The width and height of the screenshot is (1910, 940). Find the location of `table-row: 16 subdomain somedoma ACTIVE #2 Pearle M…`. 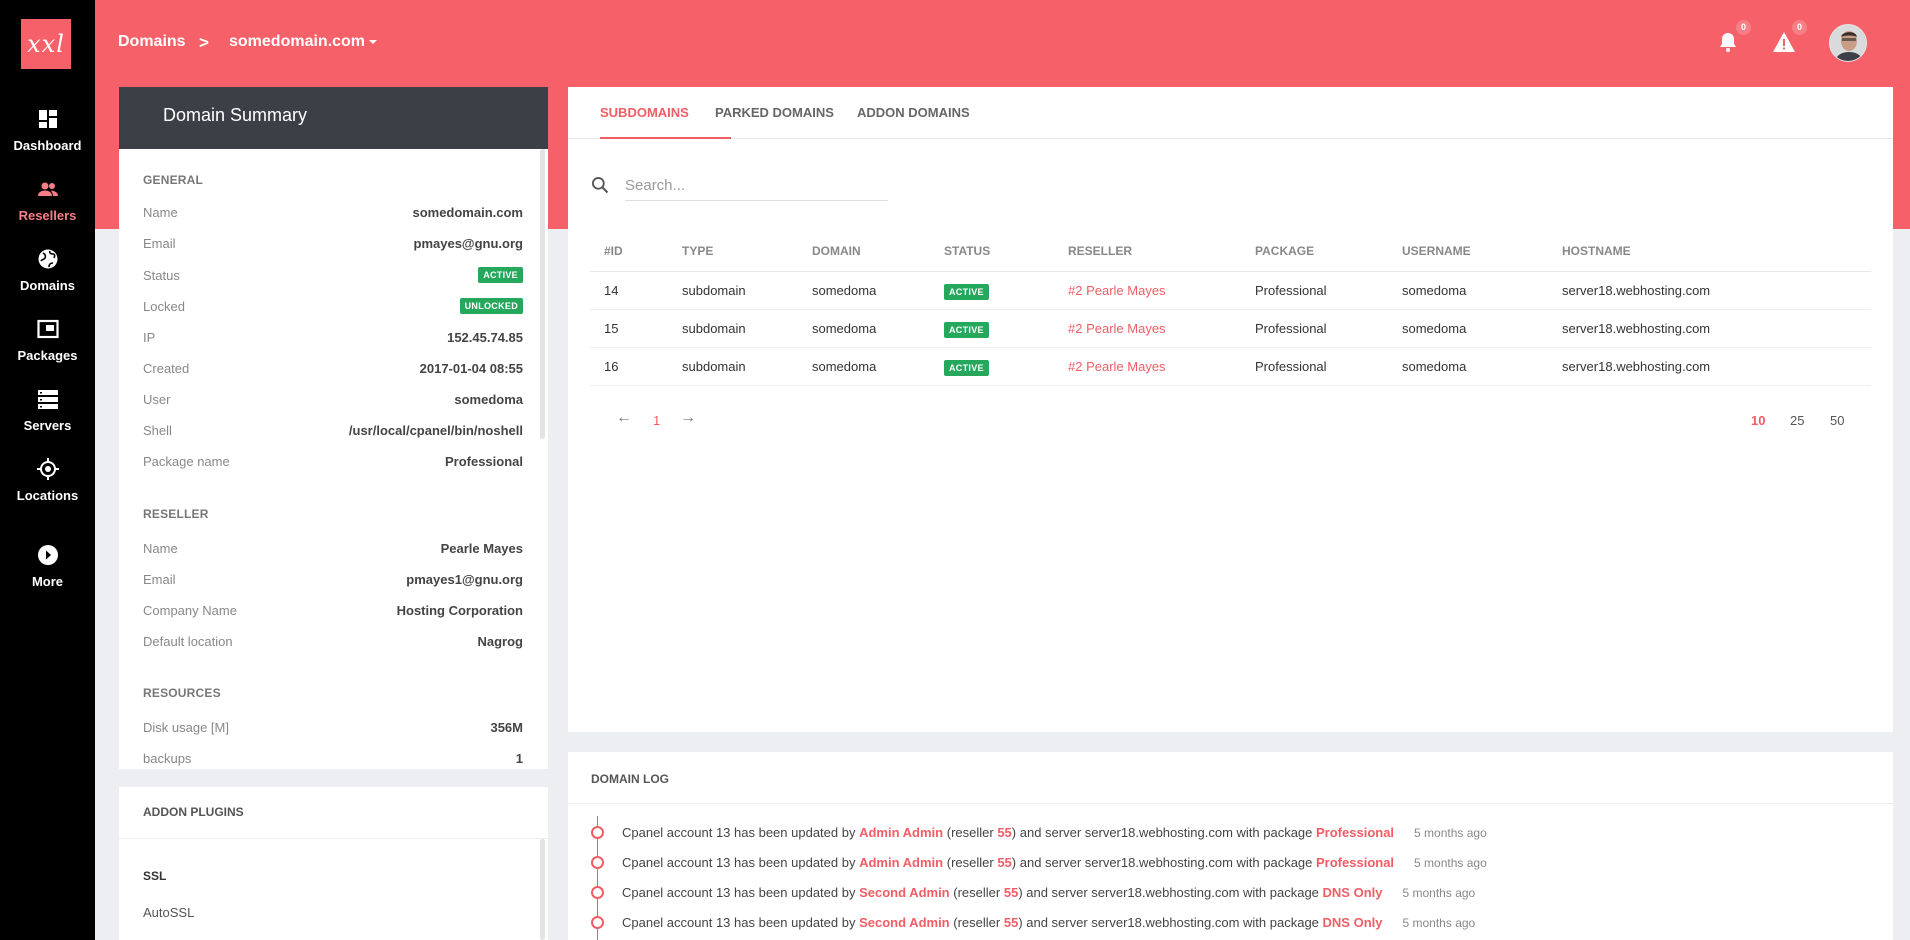

table-row: 16 subdomain somedoma ACTIVE #2 Pearle M… is located at coordinates (1230, 366).